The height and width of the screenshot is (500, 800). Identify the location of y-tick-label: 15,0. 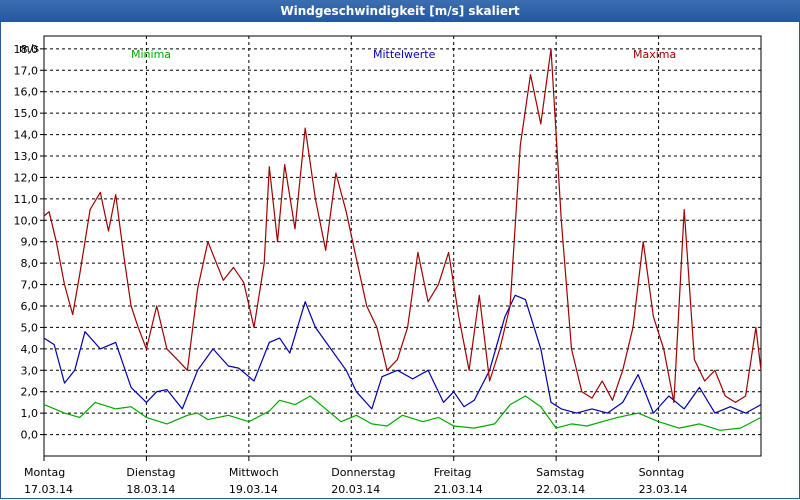
(26, 113).